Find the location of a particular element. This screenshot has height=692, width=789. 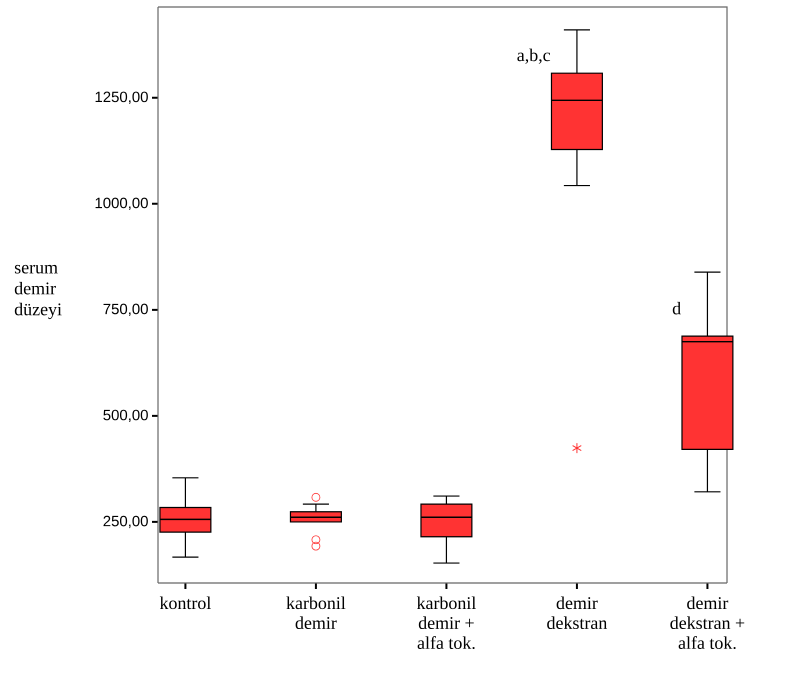

y-axis-title: serum demir düzeyi is located at coordinates (38, 292).